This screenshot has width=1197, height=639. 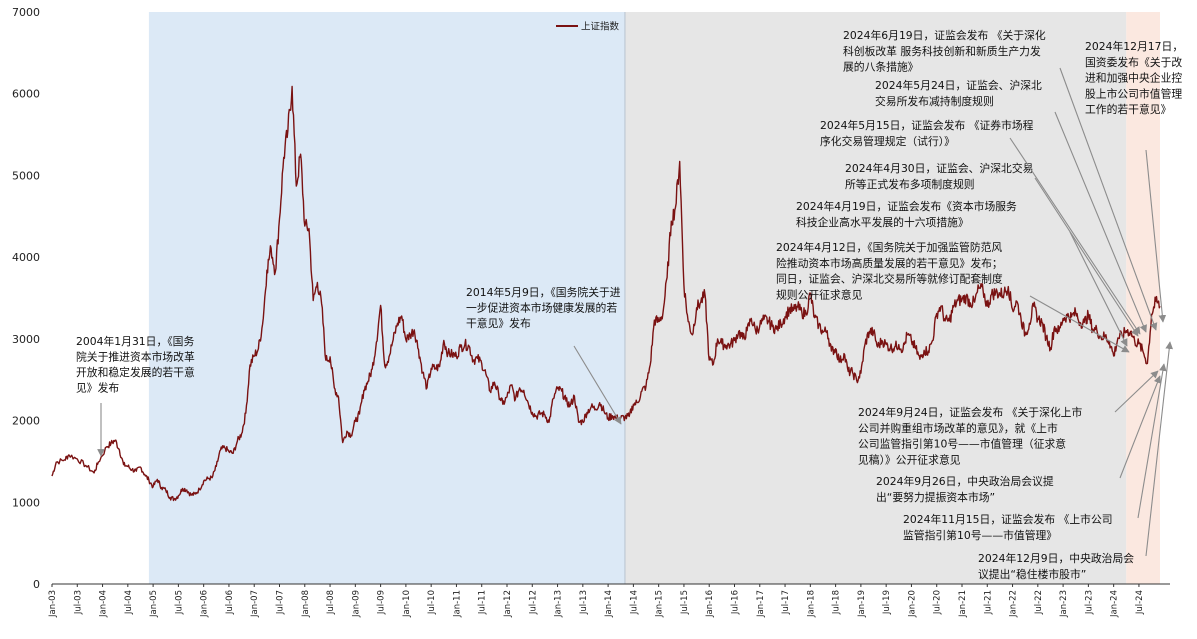 What do you see at coordinates (634, 602) in the screenshot?
I see `x-tick-label: Jul-14` at bounding box center [634, 602].